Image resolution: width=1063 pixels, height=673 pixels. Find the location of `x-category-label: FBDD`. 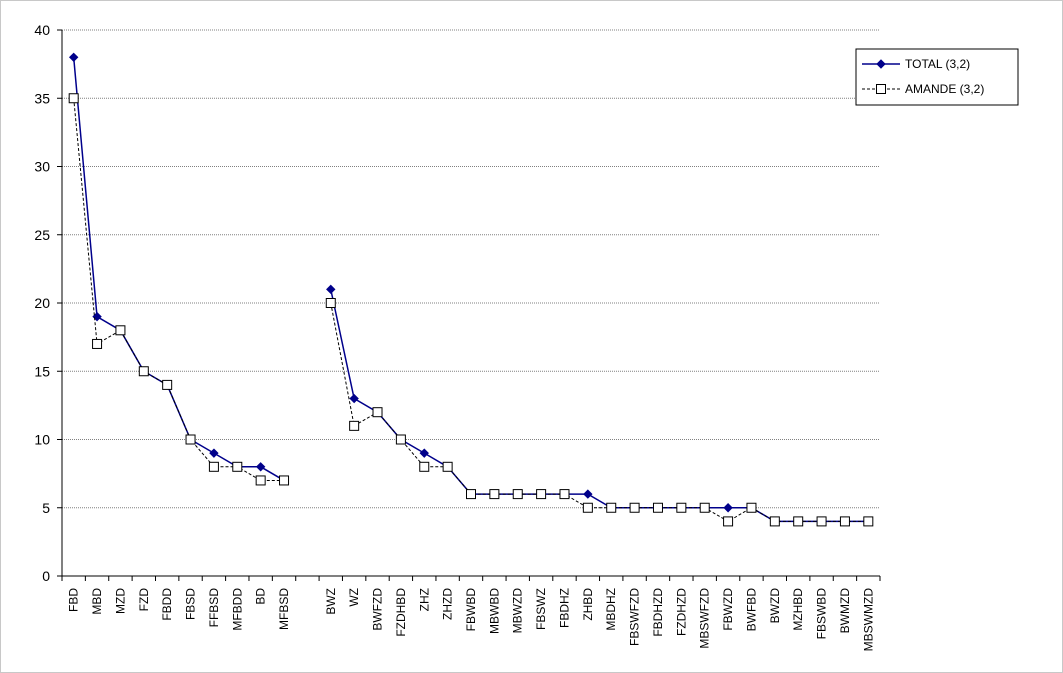

x-category-label: FBDD is located at coordinates (167, 604).